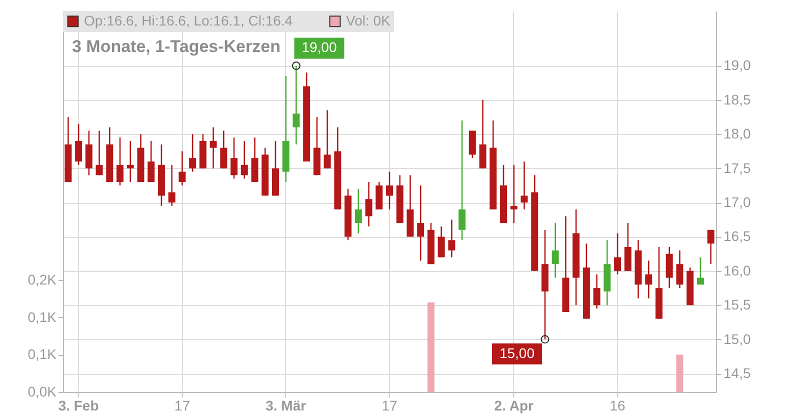 Image resolution: width=800 pixels, height=420 pixels. I want to click on y-tick-label: 14,5, so click(737, 373).